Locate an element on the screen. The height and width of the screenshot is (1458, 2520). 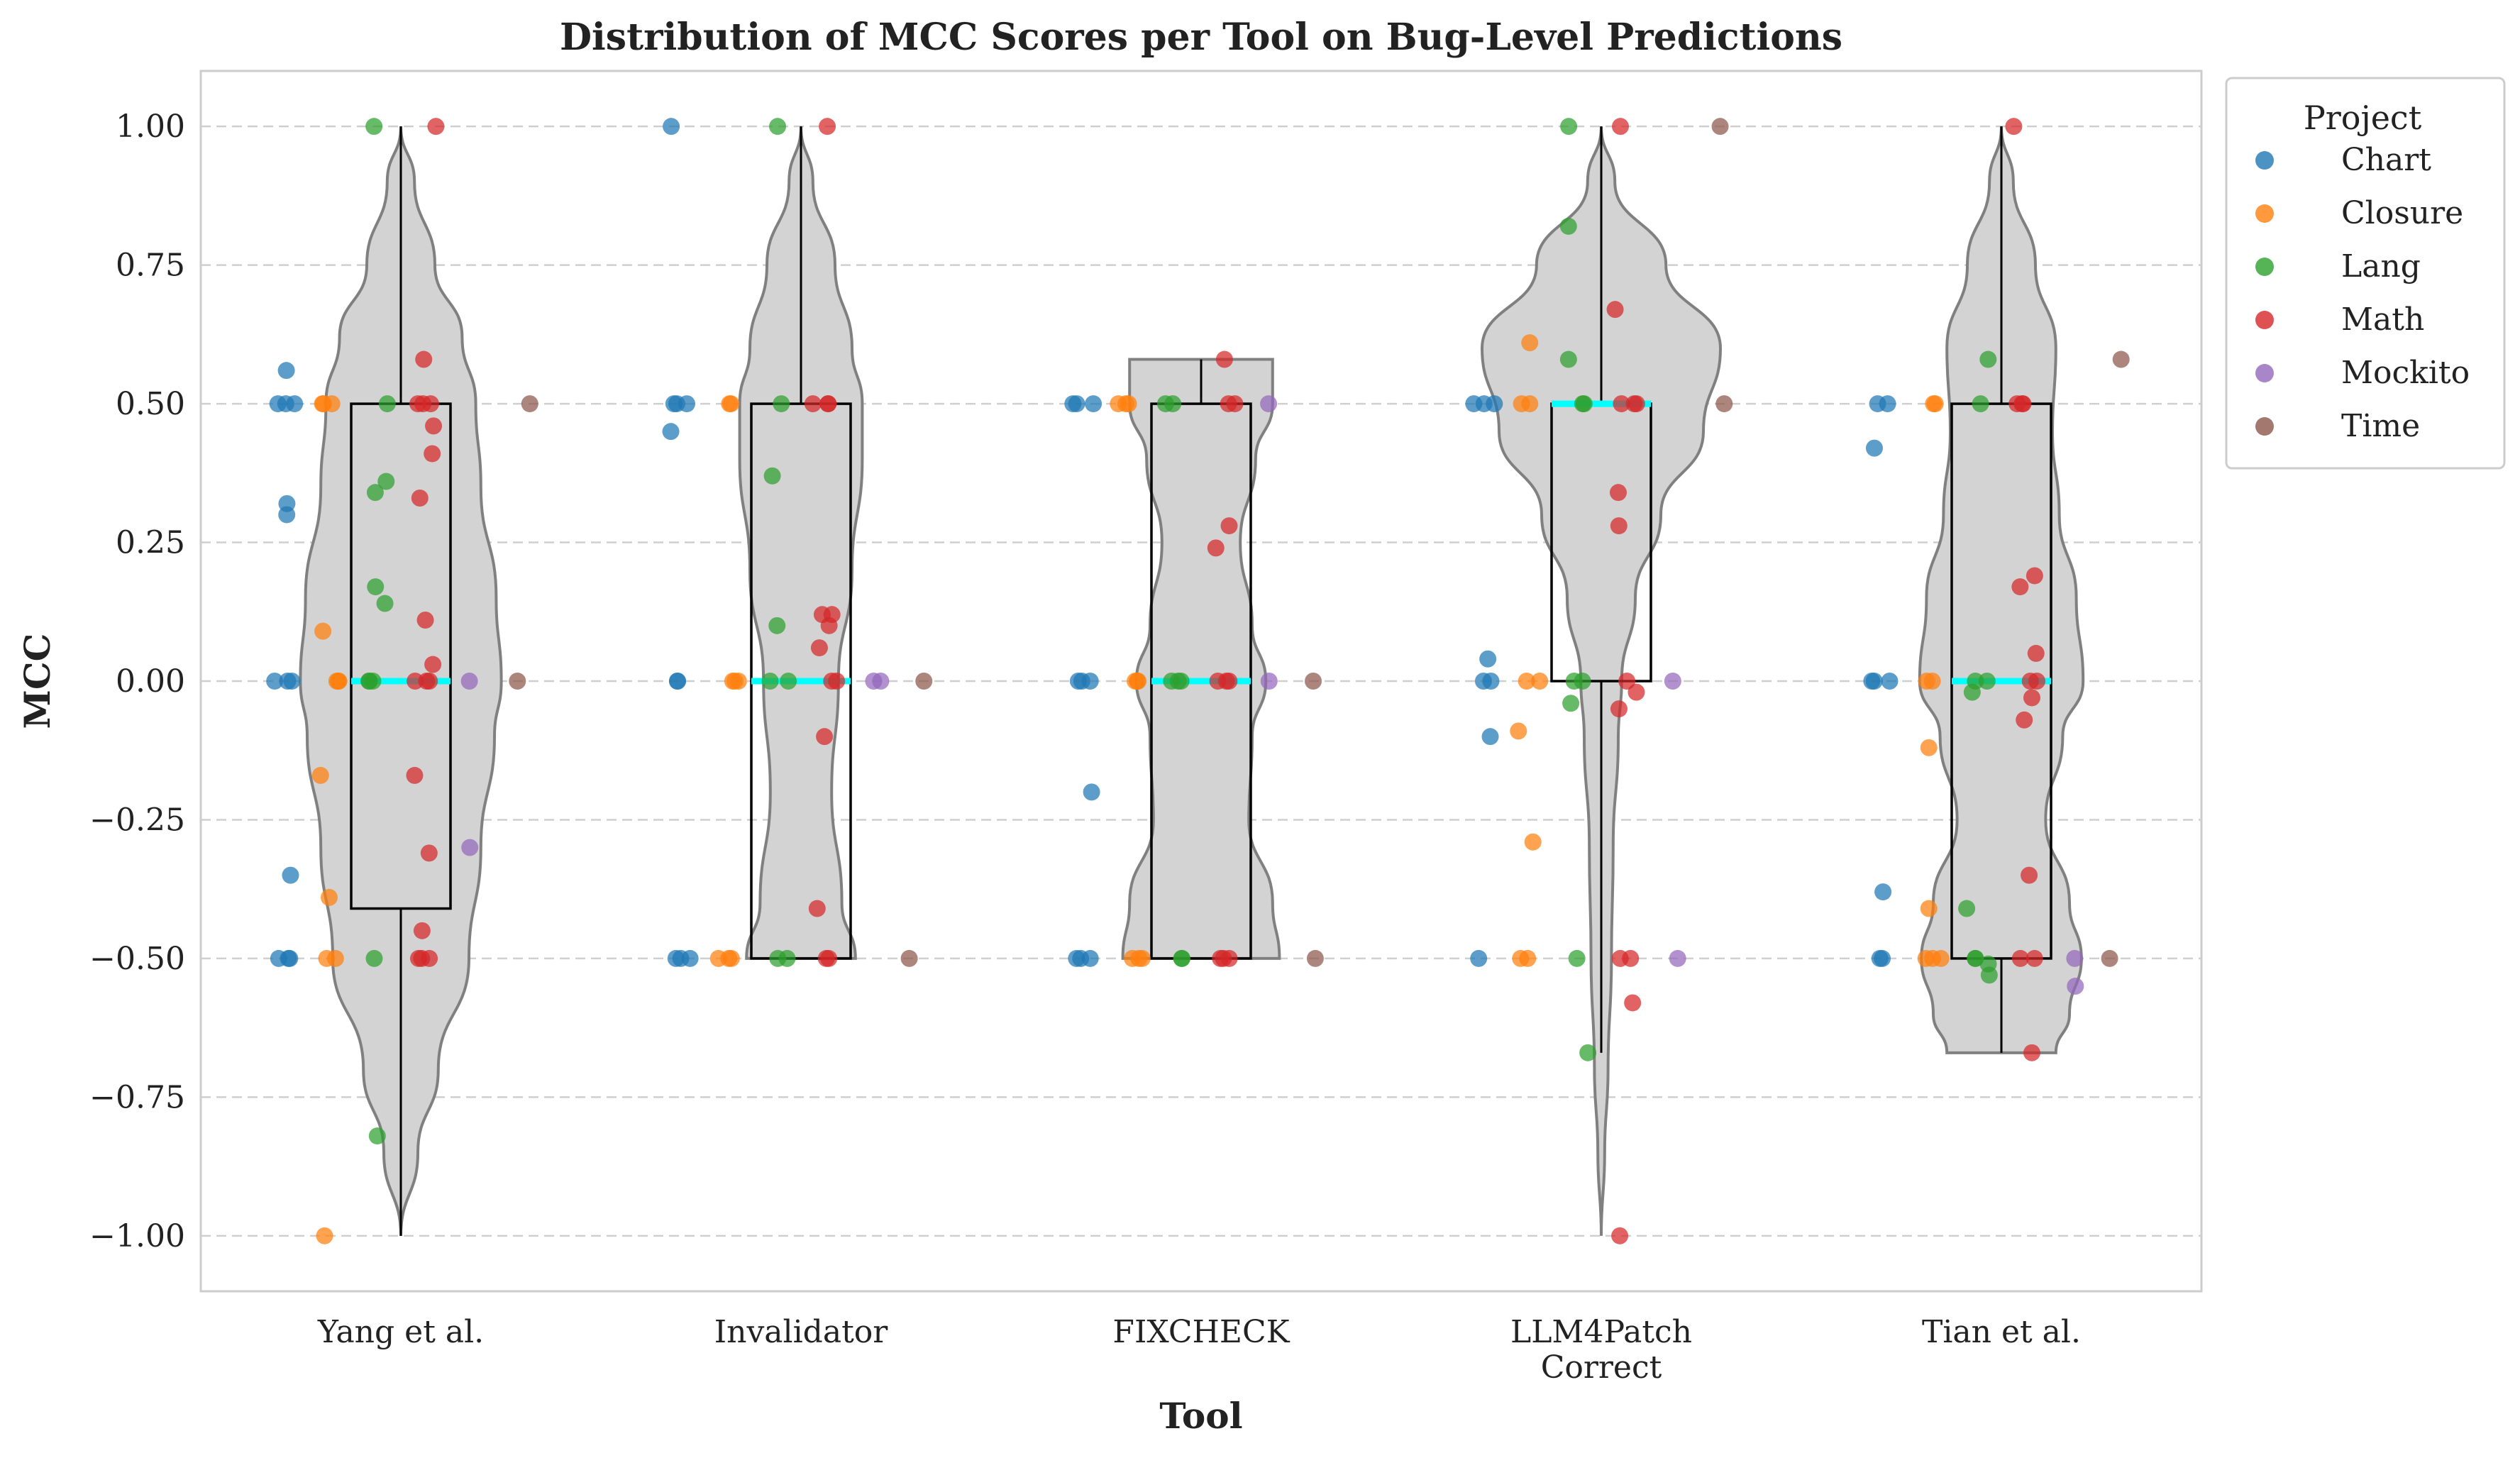
legend-label-closure: Closure is located at coordinates (2402, 213).